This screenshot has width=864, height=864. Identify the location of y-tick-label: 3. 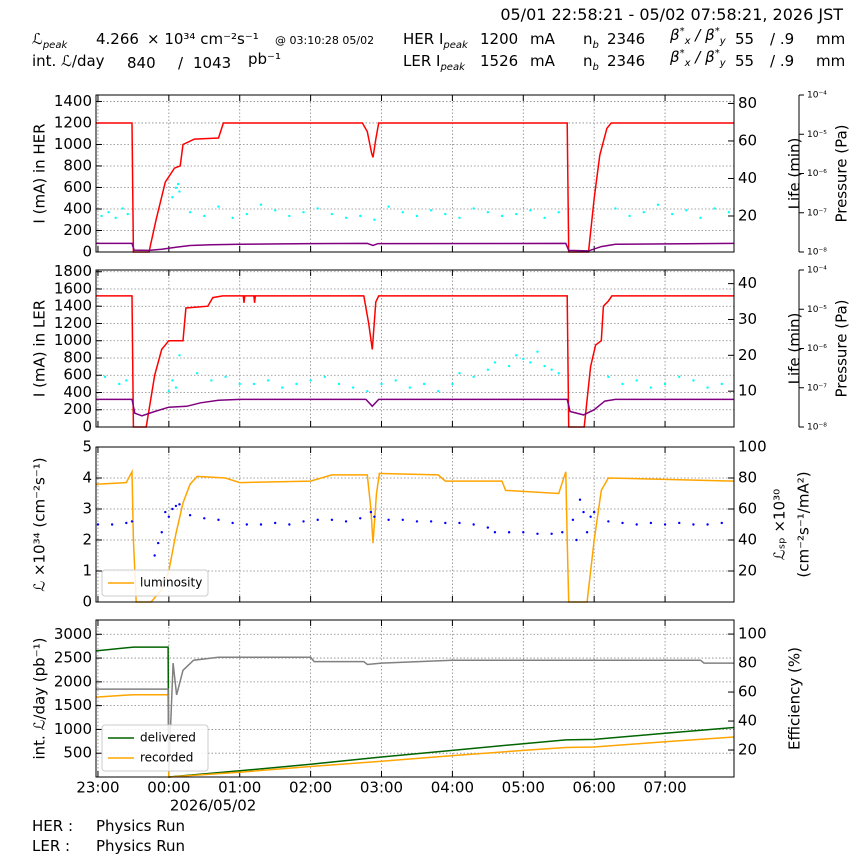
(87, 509).